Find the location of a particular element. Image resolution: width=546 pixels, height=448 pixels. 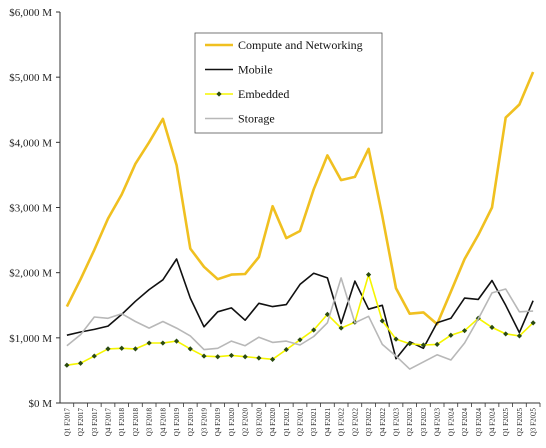

x-tick-label: Q4 F2020 is located at coordinates (273, 422).